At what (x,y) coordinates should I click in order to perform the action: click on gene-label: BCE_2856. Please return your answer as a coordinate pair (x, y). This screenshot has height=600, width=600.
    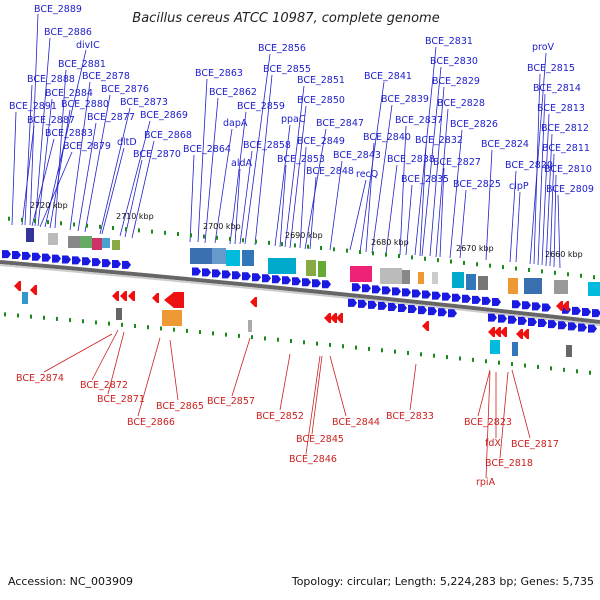
    Looking at the image, I should click on (282, 48).